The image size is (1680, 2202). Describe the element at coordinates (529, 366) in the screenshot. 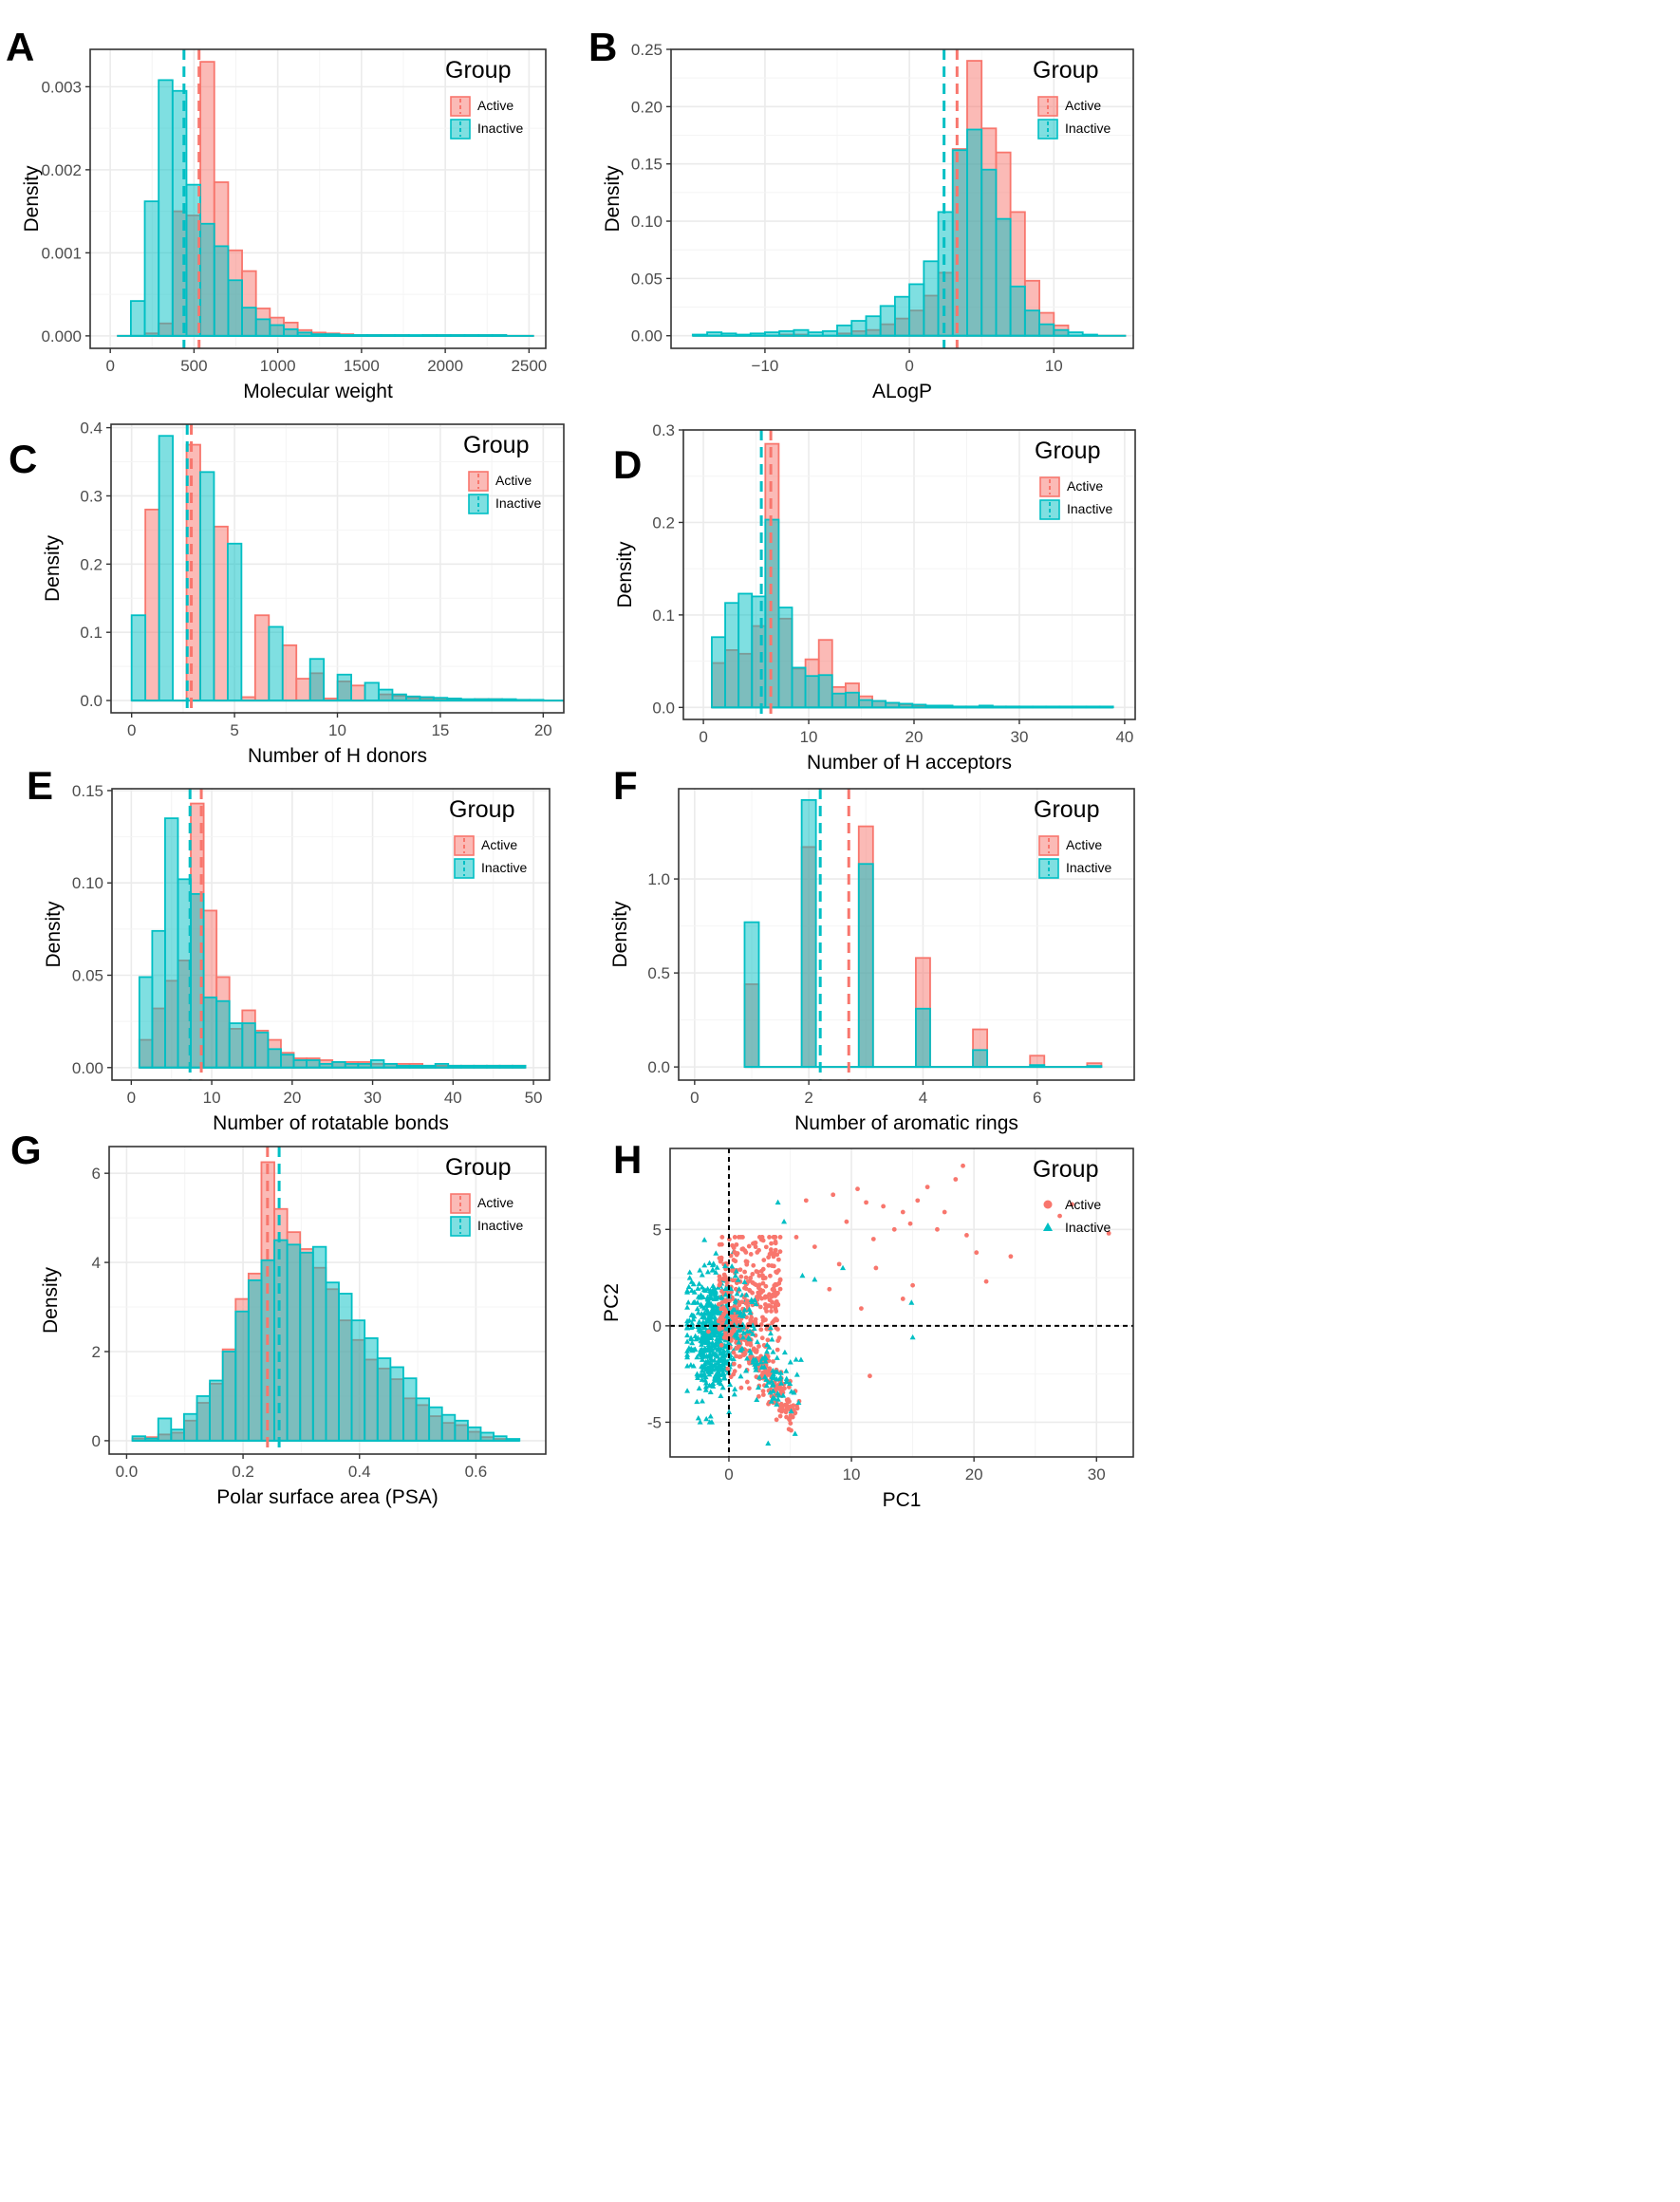

I see `x-tick-label: 2500` at that location.